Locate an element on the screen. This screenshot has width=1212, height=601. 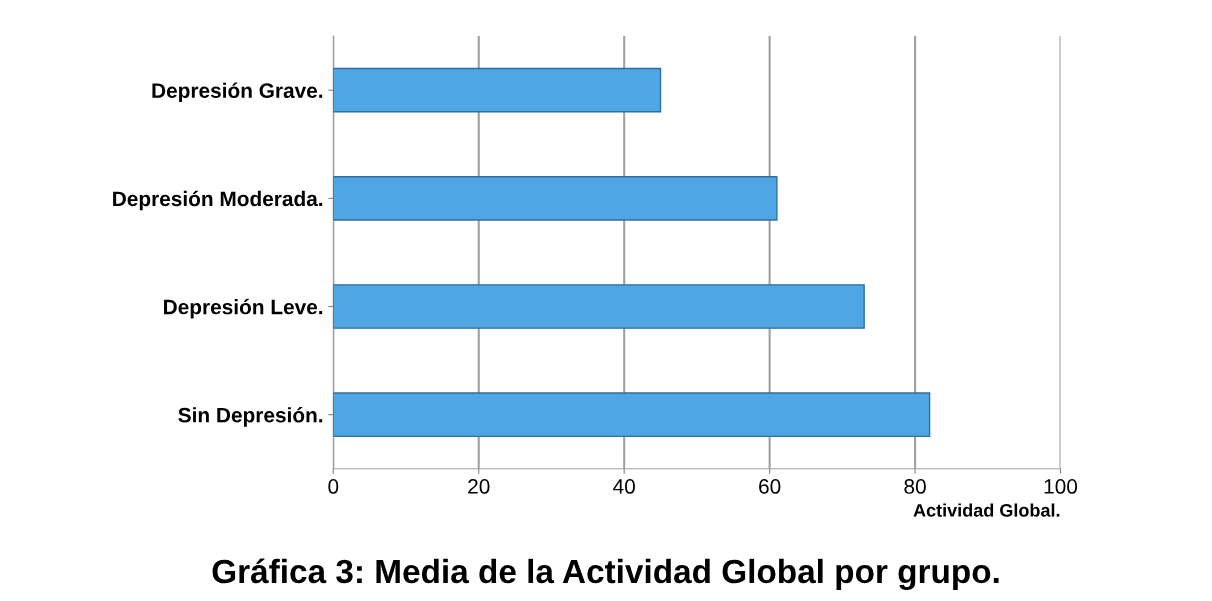
x-axis-title: Actividad Global. is located at coordinates (986, 510).